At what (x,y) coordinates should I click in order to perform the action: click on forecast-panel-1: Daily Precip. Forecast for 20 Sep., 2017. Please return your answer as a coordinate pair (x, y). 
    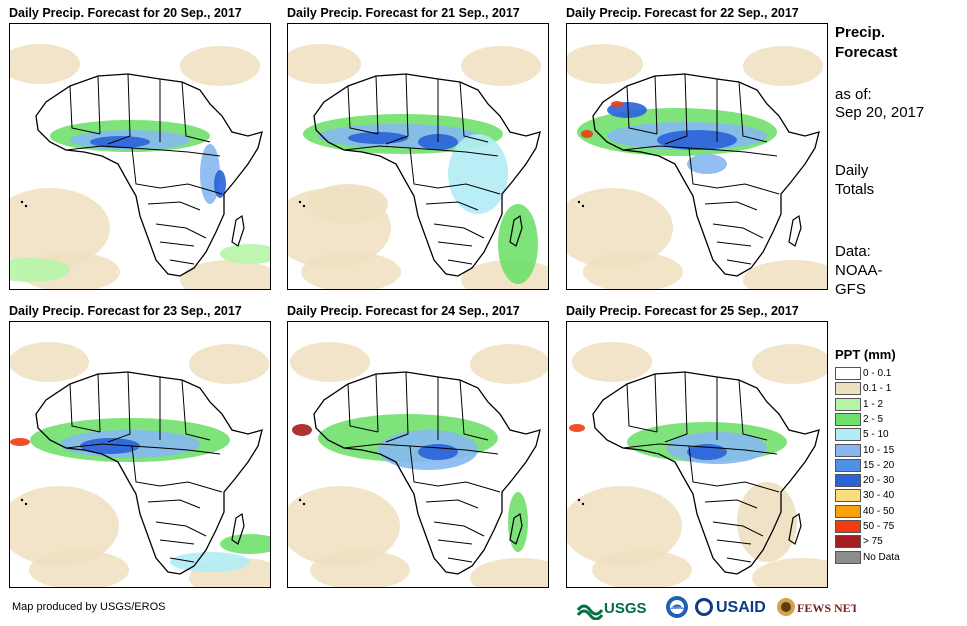
    Looking at the image, I should click on (140, 147).